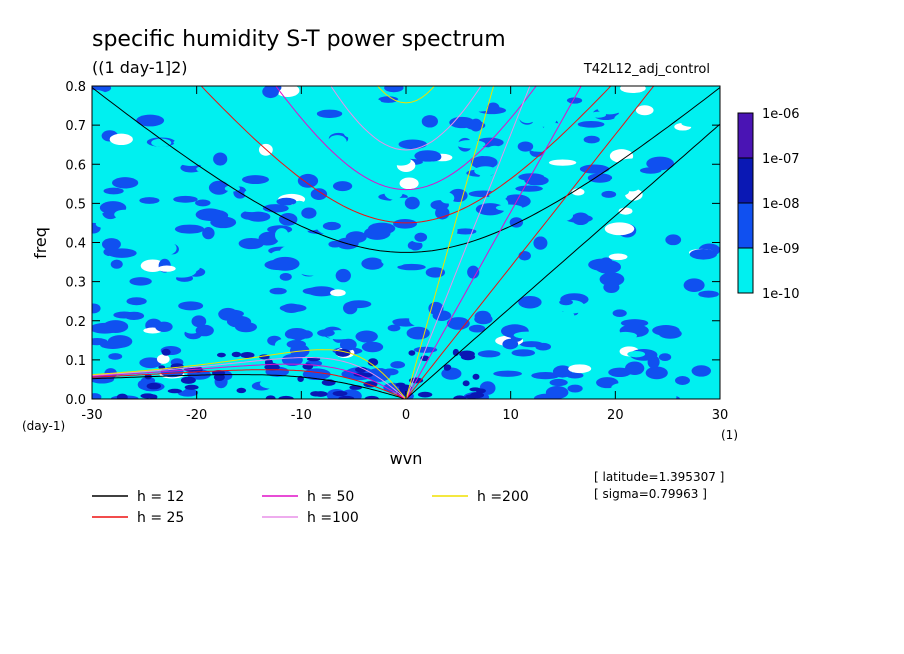 This screenshot has width=904, height=654. What do you see at coordinates (91, 415) in the screenshot?
I see `x-tick-label: -30` at bounding box center [91, 415].